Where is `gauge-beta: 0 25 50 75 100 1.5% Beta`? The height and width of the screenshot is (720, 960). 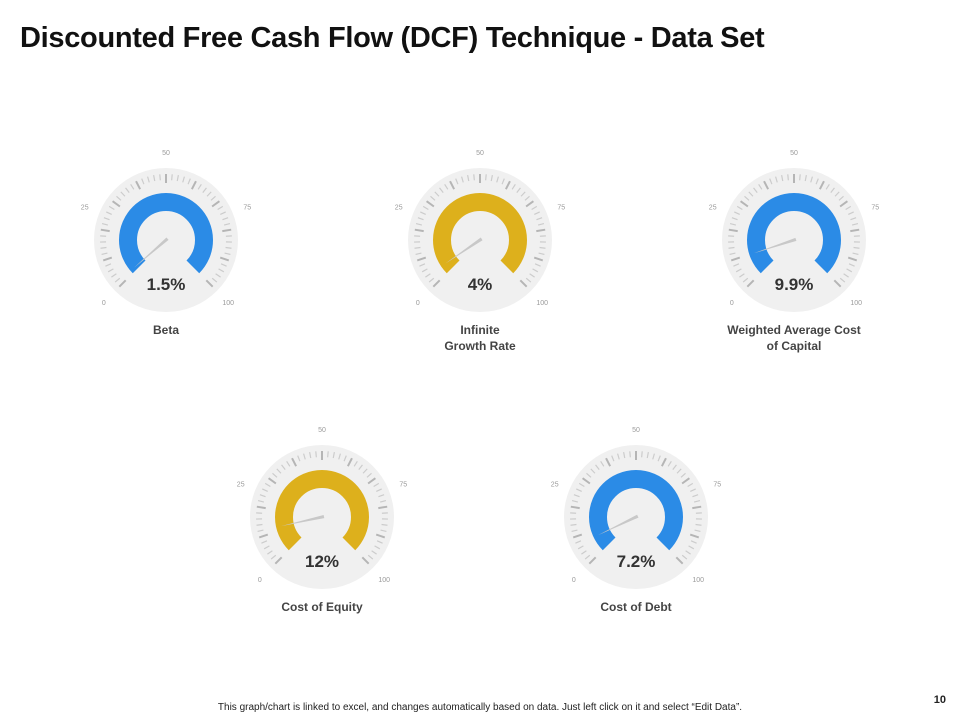 gauge-beta: 0 25 50 75 100 1.5% Beta is located at coordinates (166, 265).